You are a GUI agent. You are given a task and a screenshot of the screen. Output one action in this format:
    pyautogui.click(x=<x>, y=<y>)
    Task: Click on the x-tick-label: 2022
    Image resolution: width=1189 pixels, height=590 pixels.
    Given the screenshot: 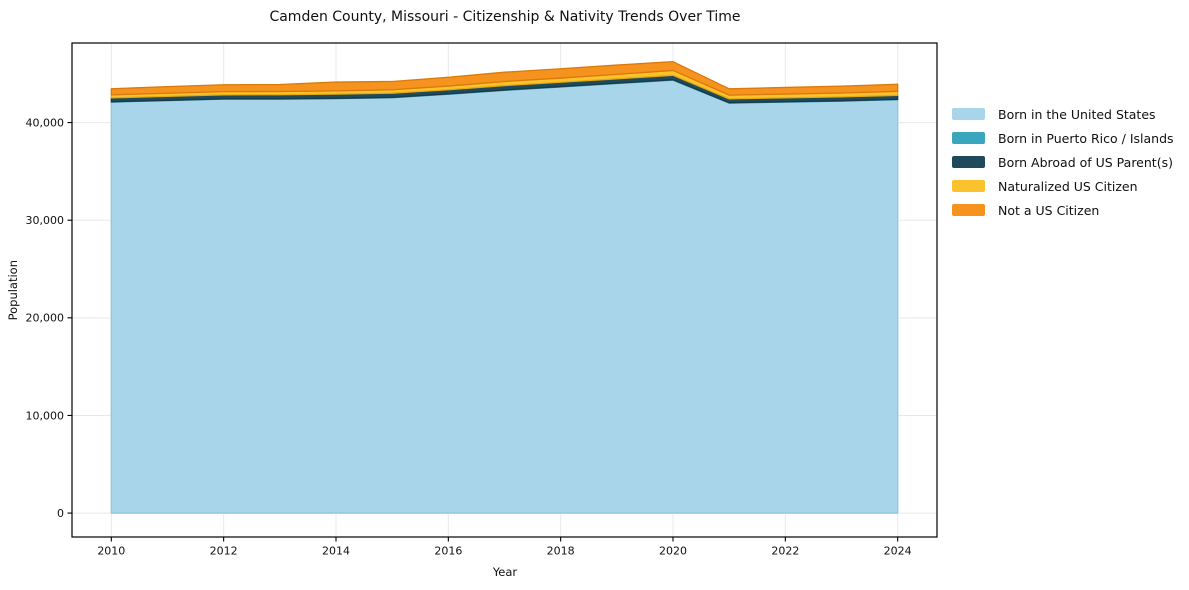 What is the action you would take?
    pyautogui.click(x=785, y=551)
    